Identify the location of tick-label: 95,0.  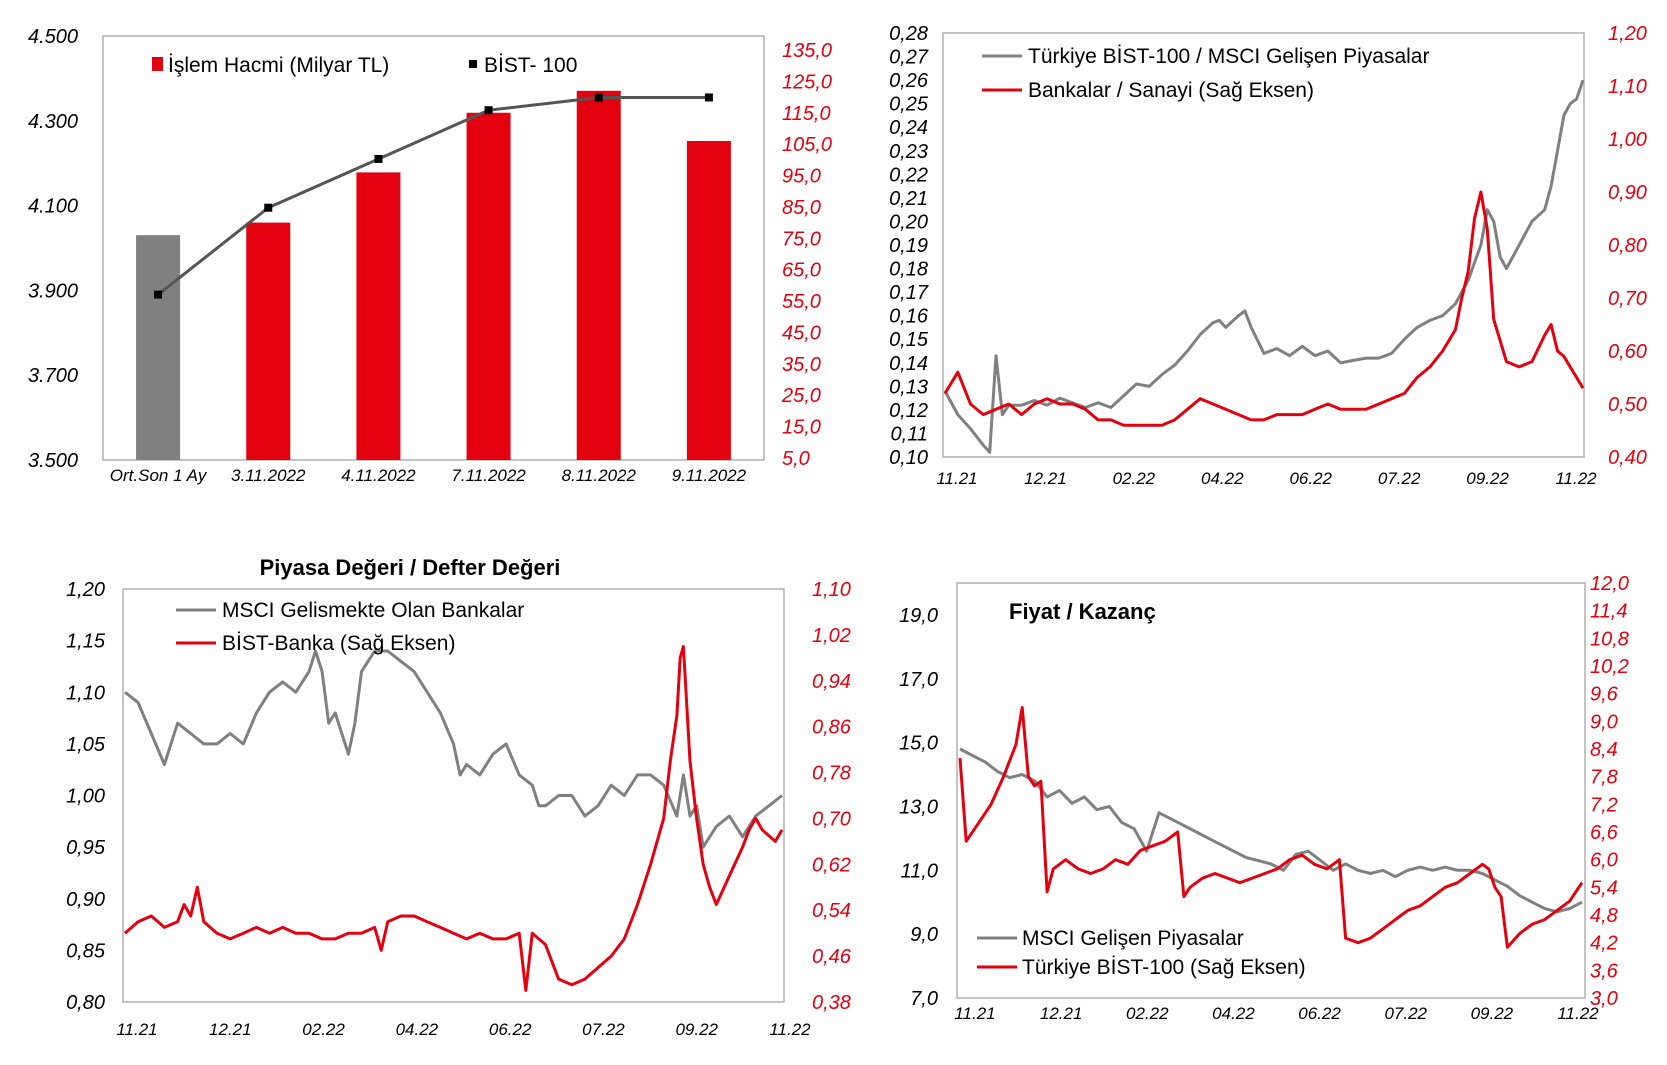
(801, 177).